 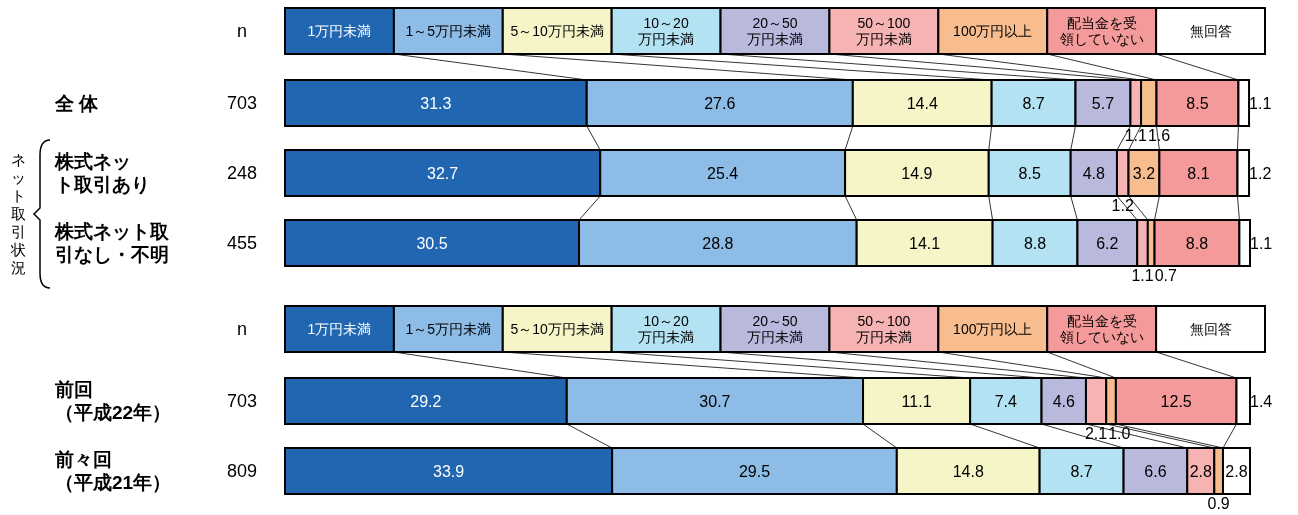 What do you see at coordinates (77, 103) in the screenshot?
I see `y-tick-label: 全 体` at bounding box center [77, 103].